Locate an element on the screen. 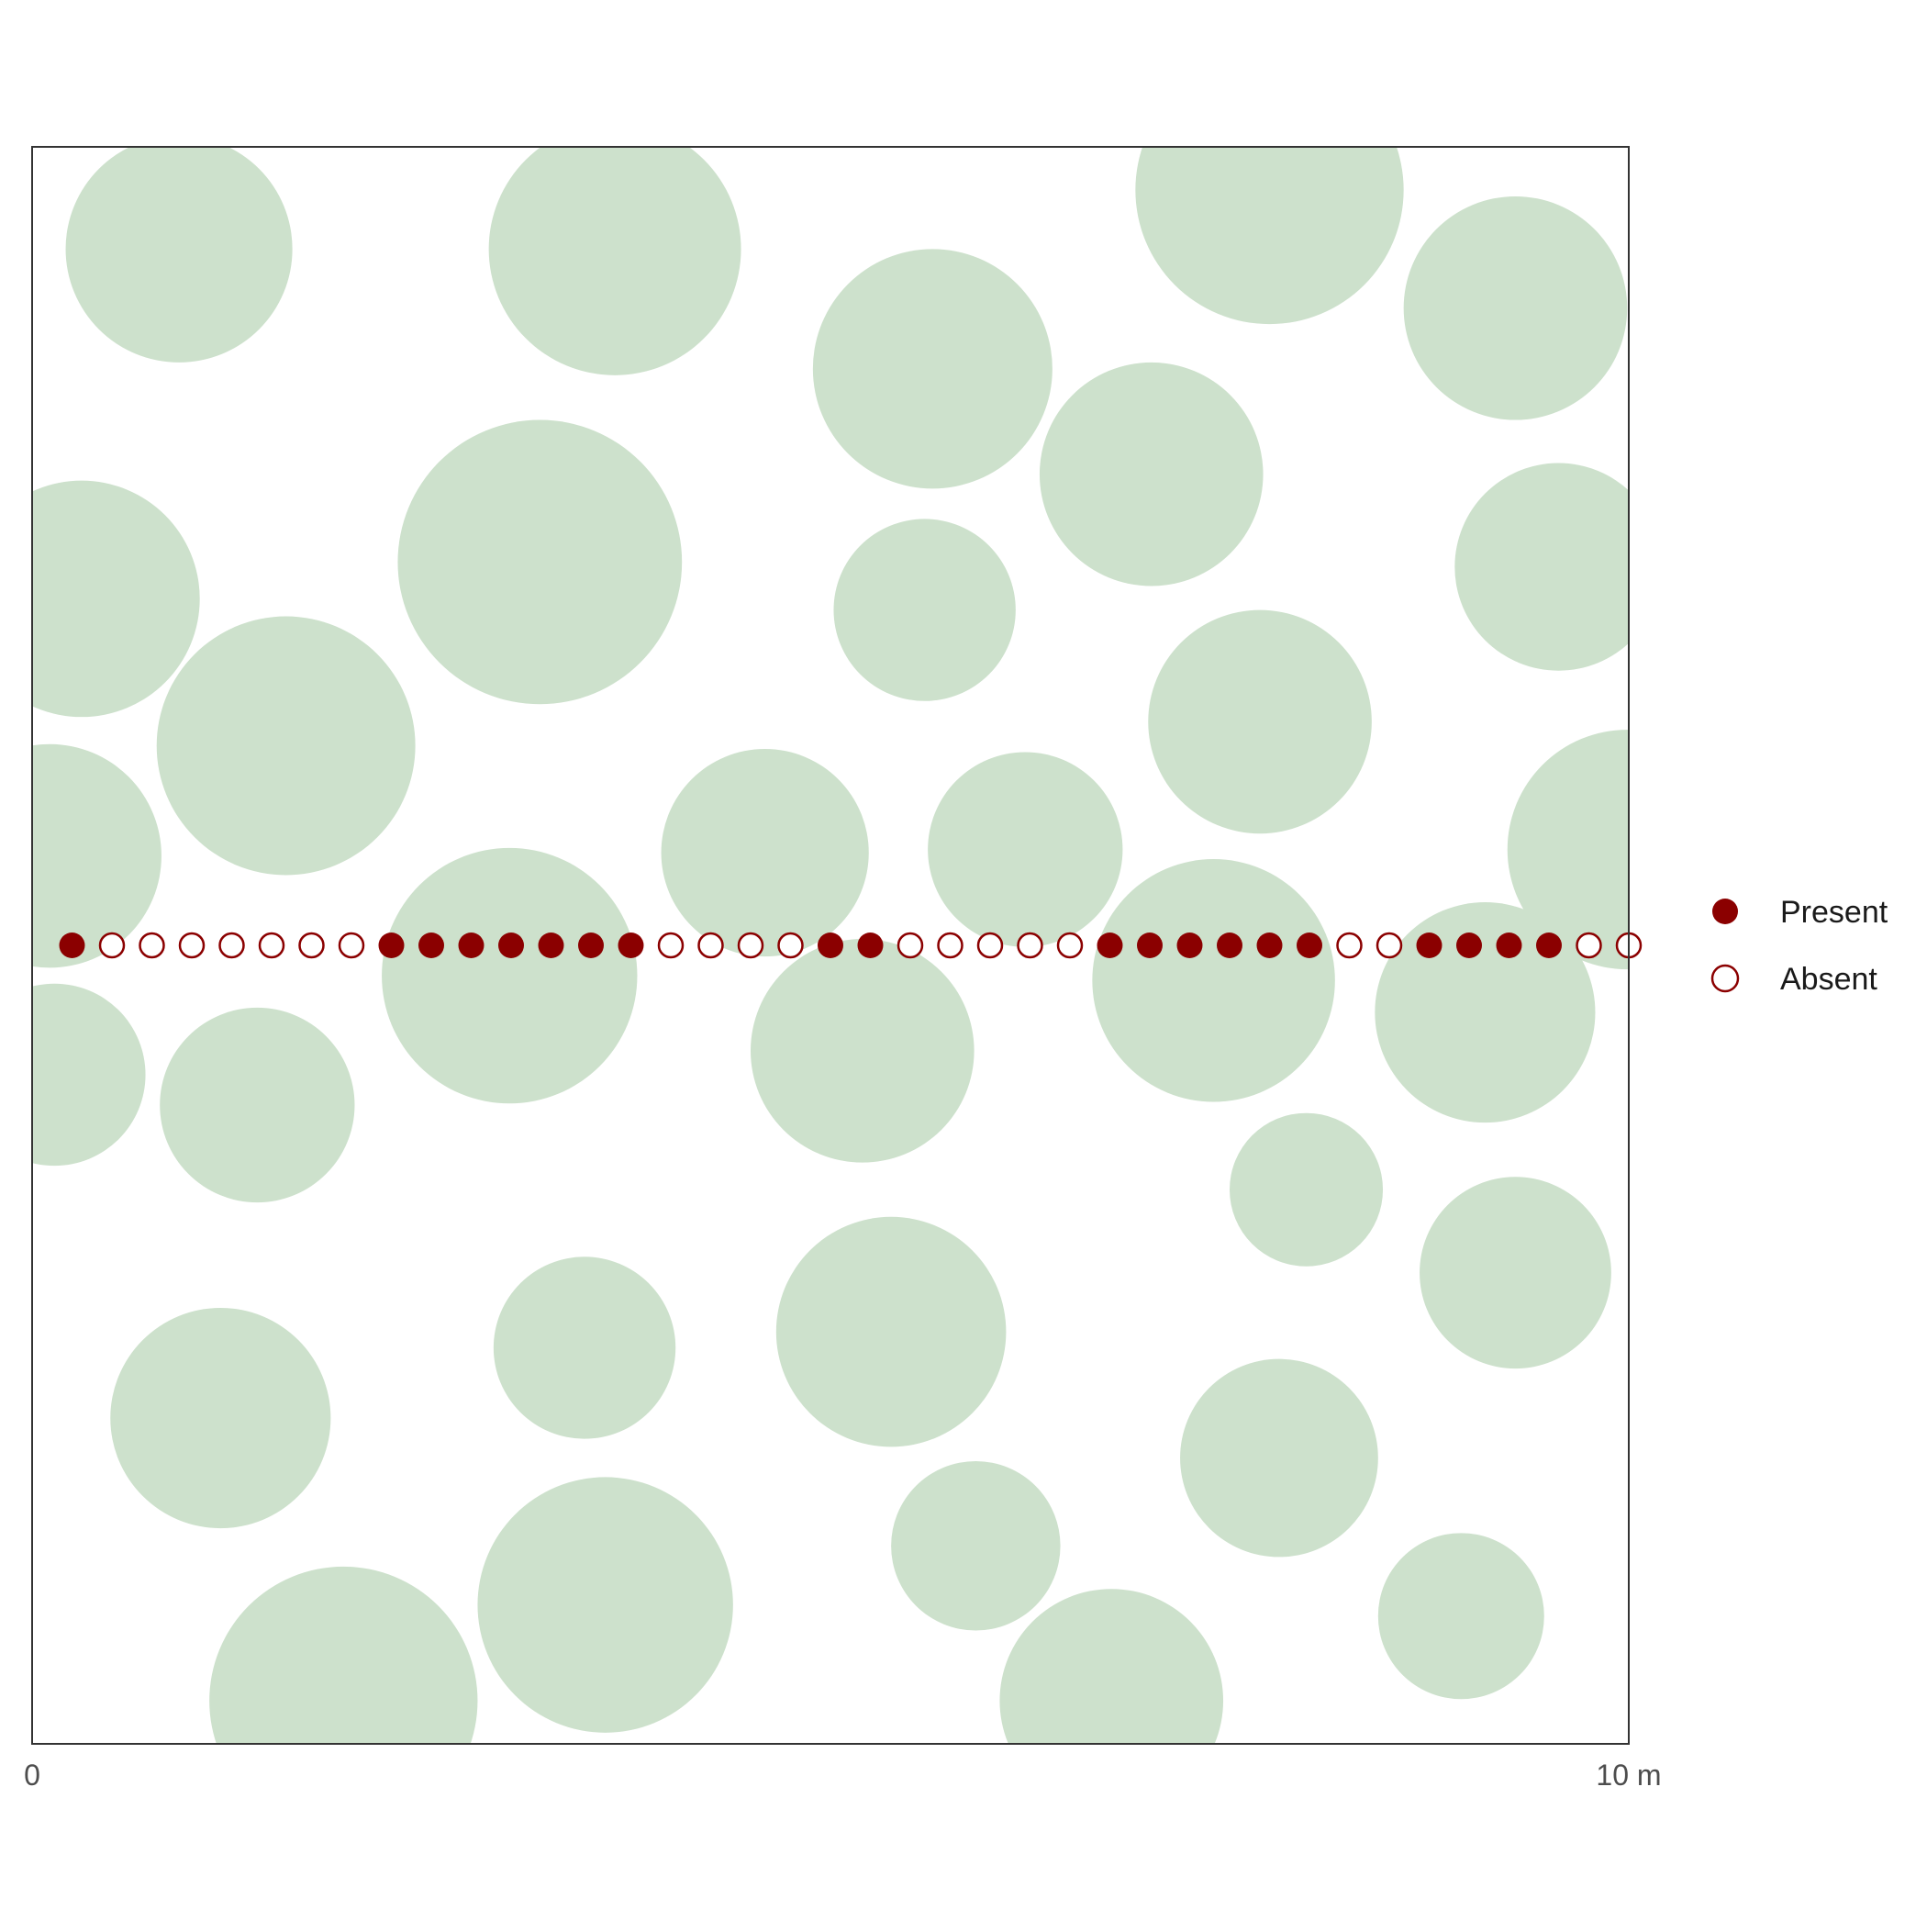 The image size is (1927, 1932). legend: Present Absent is located at coordinates (1799, 946).